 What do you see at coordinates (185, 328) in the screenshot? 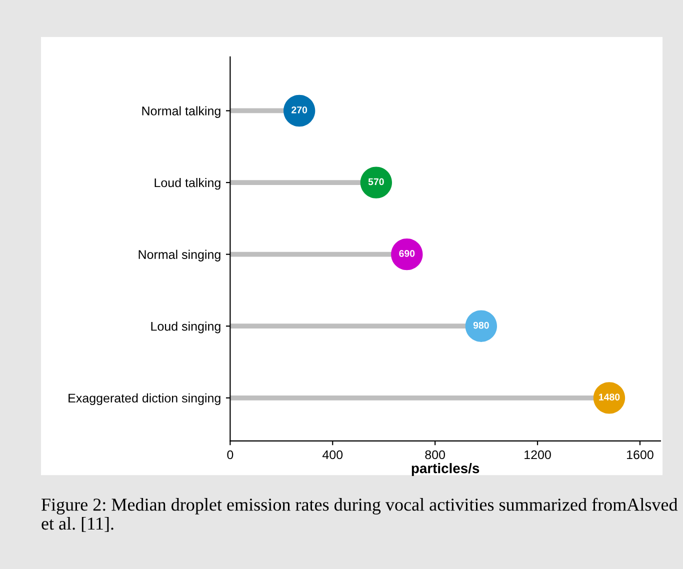
I see `y-tick-label: Loud singing` at bounding box center [185, 328].